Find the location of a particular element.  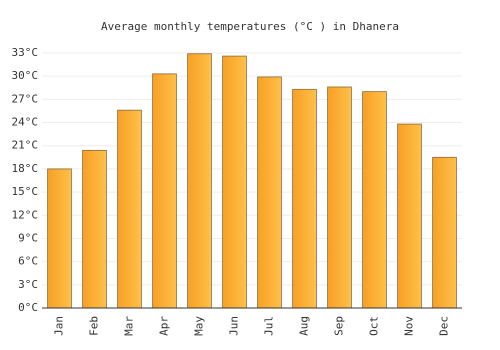

y-tick-label: 21°C is located at coordinates (25, 145).